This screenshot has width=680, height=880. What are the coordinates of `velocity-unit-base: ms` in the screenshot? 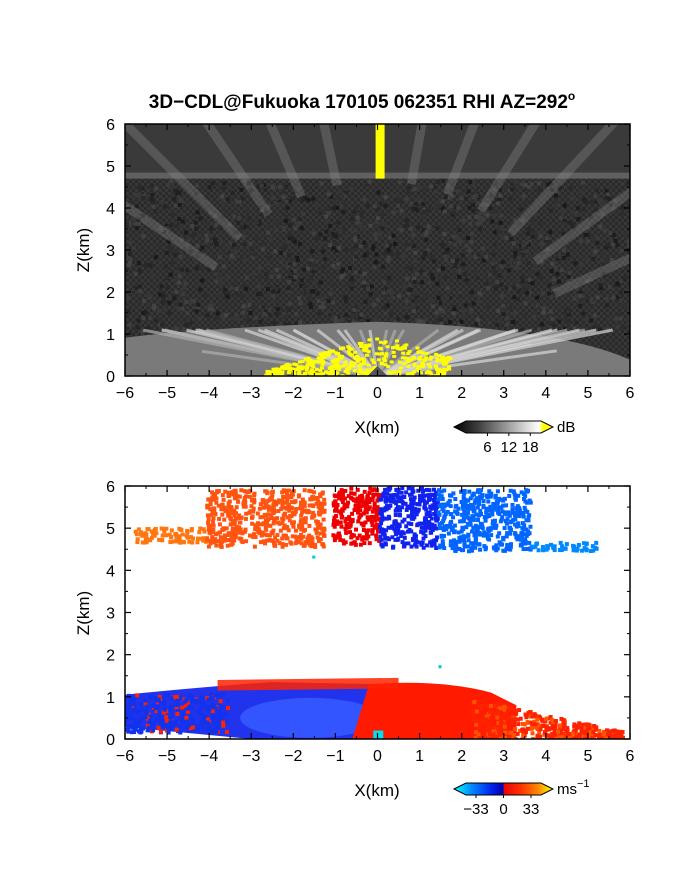 It's located at (567, 789).